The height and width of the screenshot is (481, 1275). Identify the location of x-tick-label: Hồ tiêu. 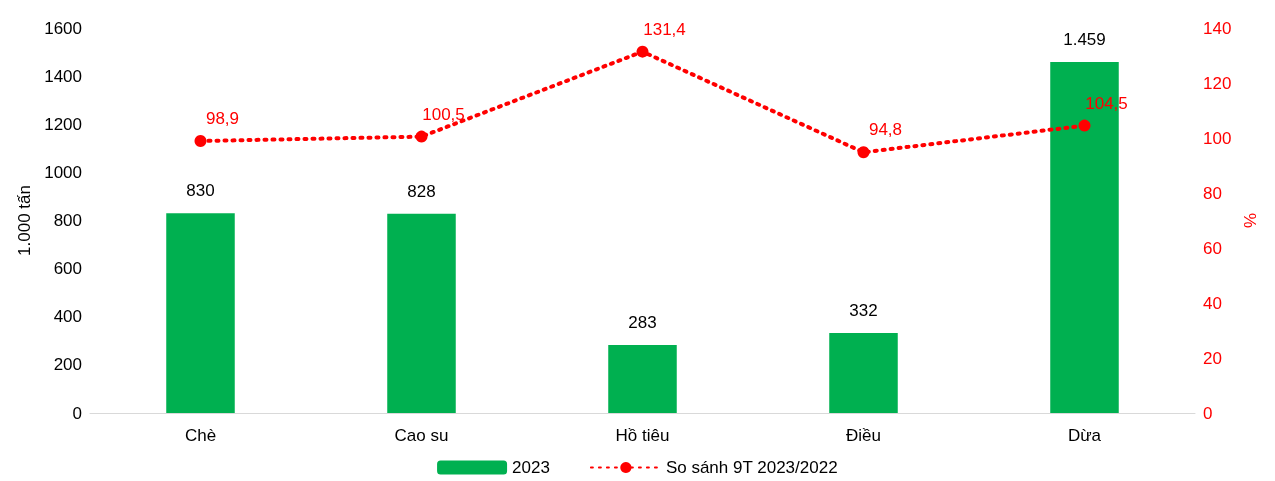
(642, 435).